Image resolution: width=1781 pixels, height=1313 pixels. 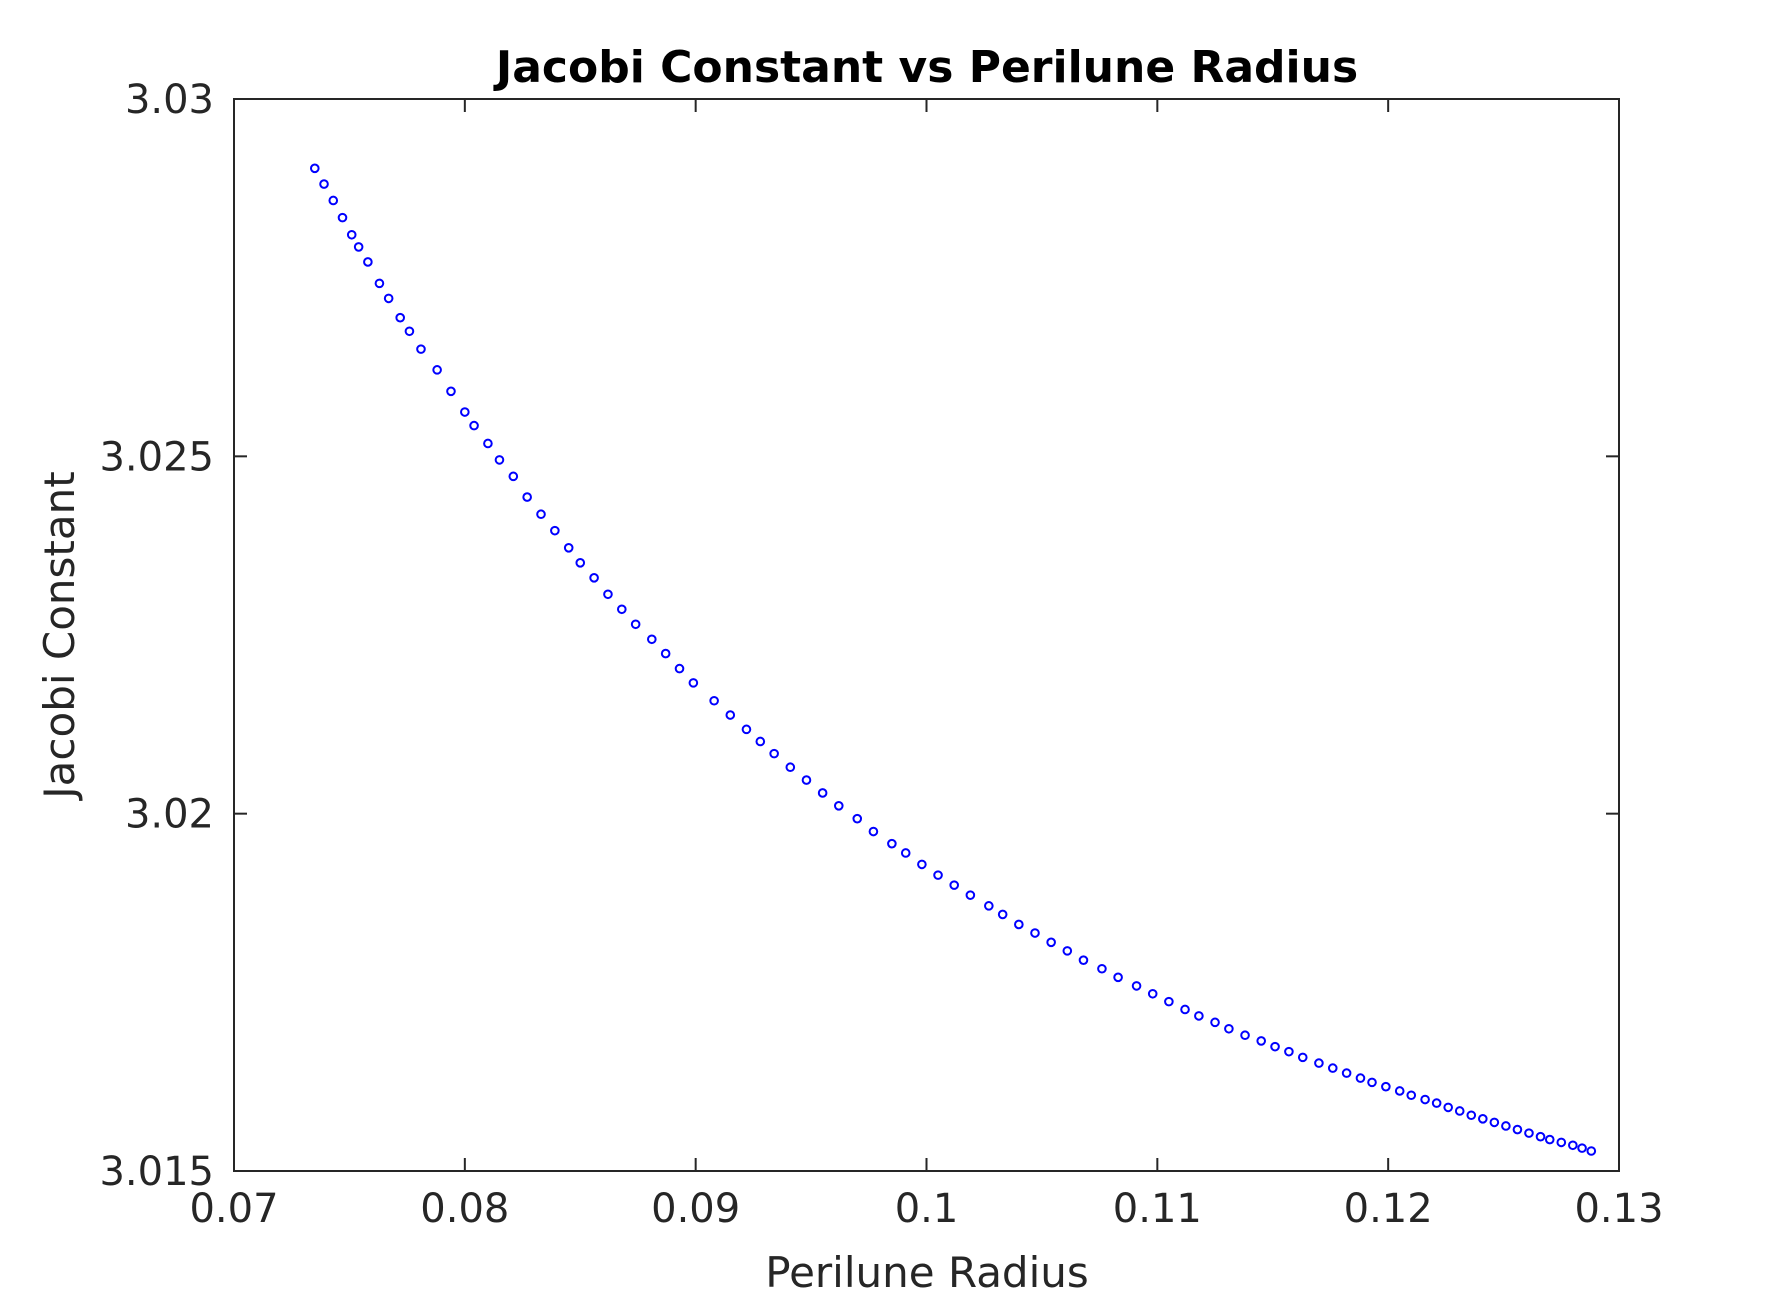 I want to click on y-tick-label: 3.03, so click(x=169, y=100).